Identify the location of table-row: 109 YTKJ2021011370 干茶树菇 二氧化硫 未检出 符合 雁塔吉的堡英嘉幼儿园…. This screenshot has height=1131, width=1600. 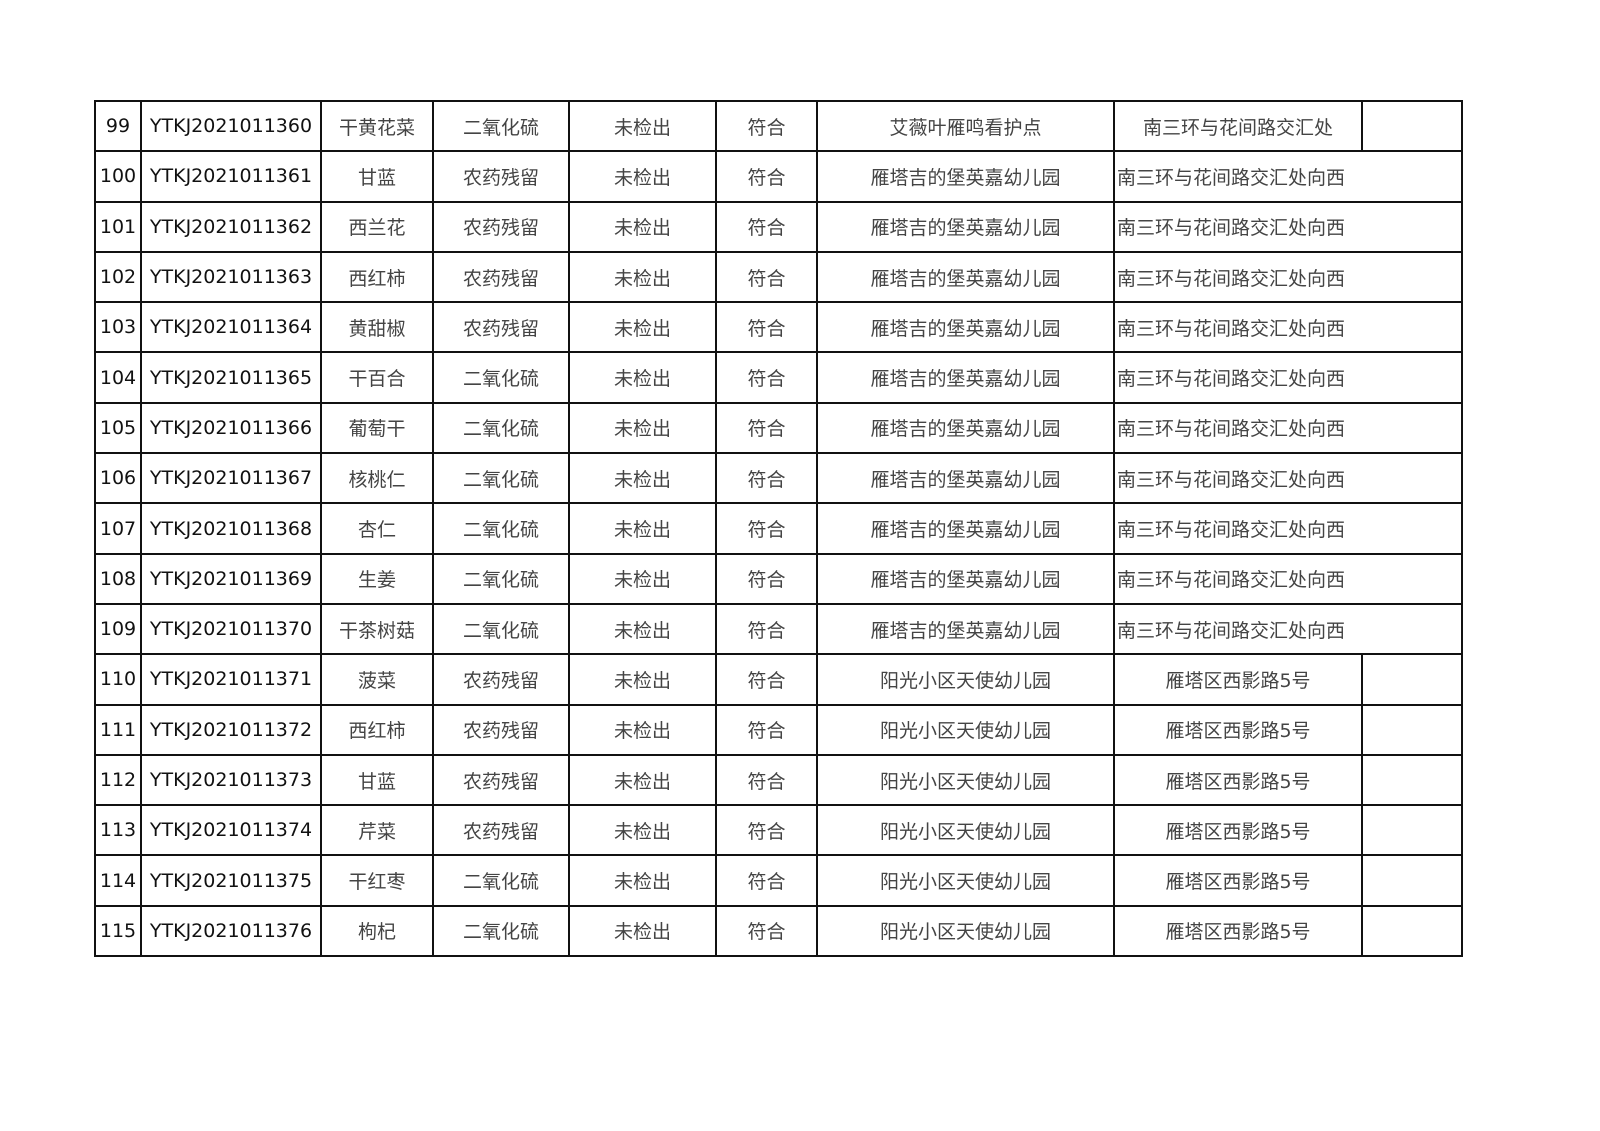
(778, 629).